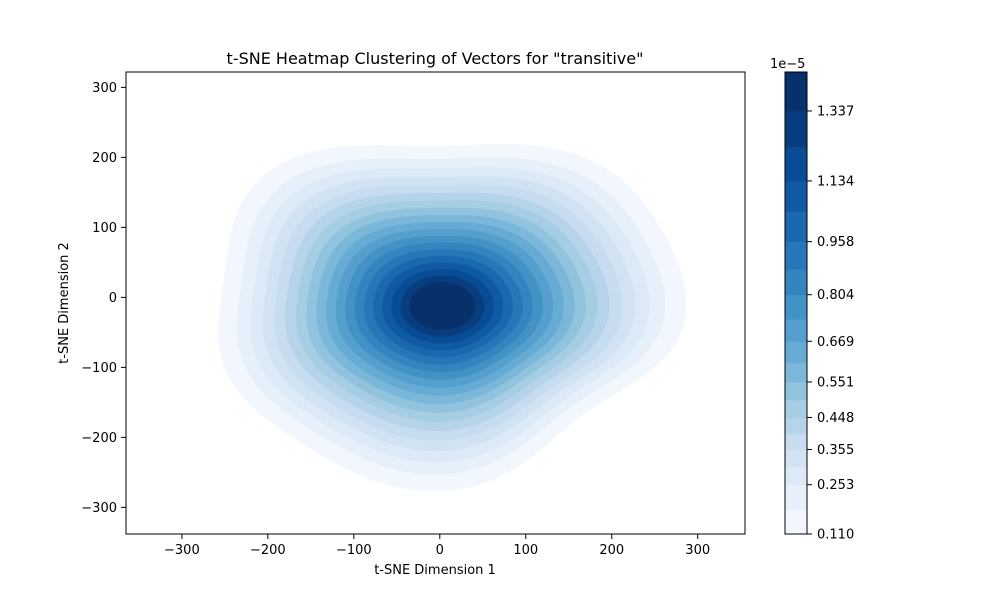  What do you see at coordinates (835, 111) in the screenshot?
I see `colorbar-tick-label: 1.337` at bounding box center [835, 111].